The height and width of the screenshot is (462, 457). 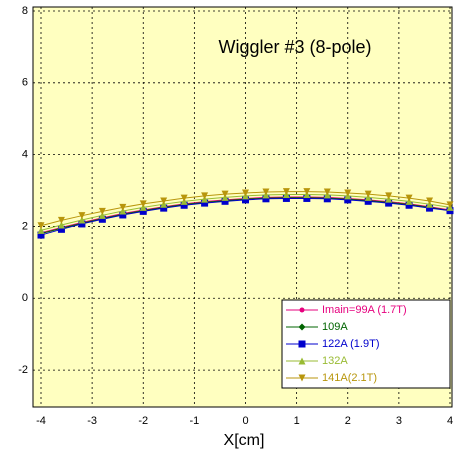 I want to click on x-tick-label: -3, so click(x=92, y=421).